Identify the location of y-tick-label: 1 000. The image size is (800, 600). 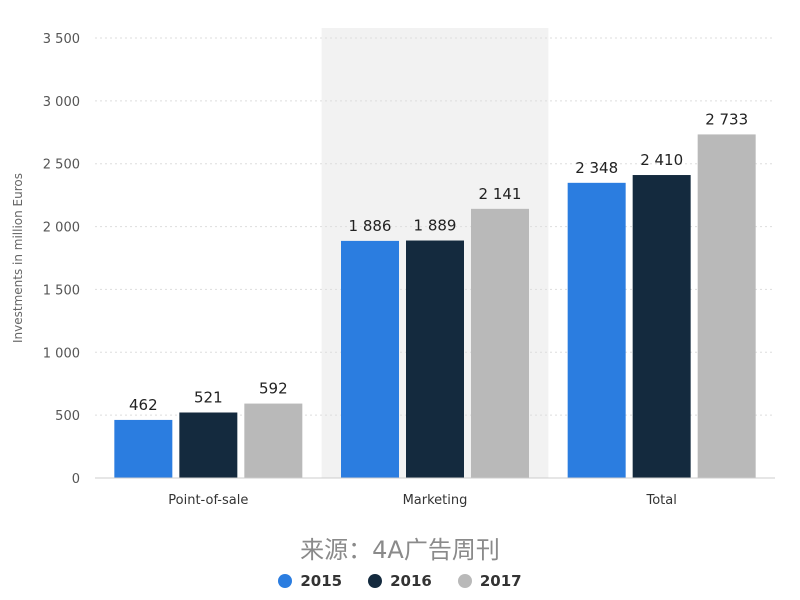
(61, 353).